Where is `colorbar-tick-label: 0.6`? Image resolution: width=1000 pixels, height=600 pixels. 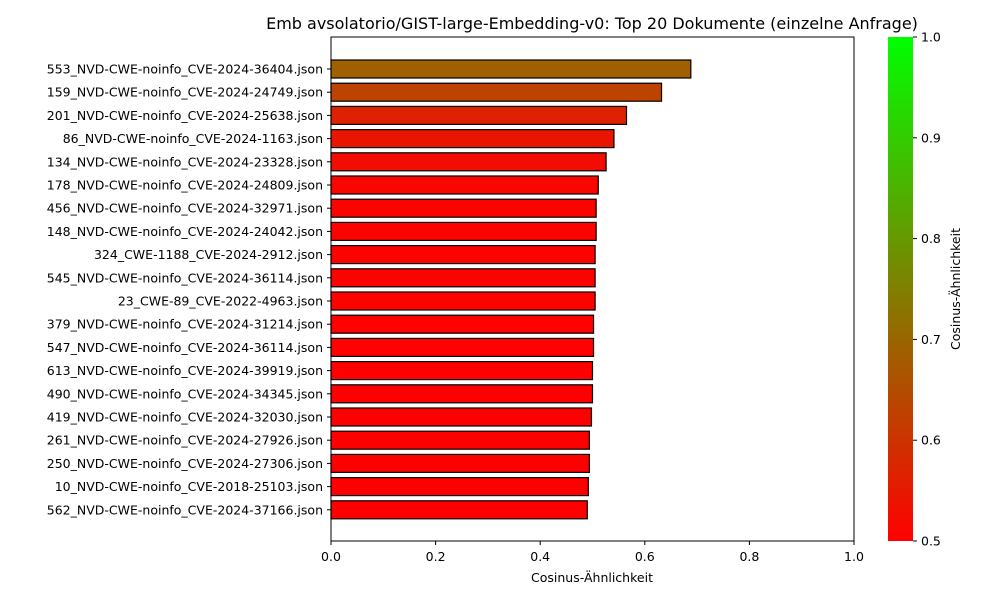 colorbar-tick-label: 0.6 is located at coordinates (931, 440).